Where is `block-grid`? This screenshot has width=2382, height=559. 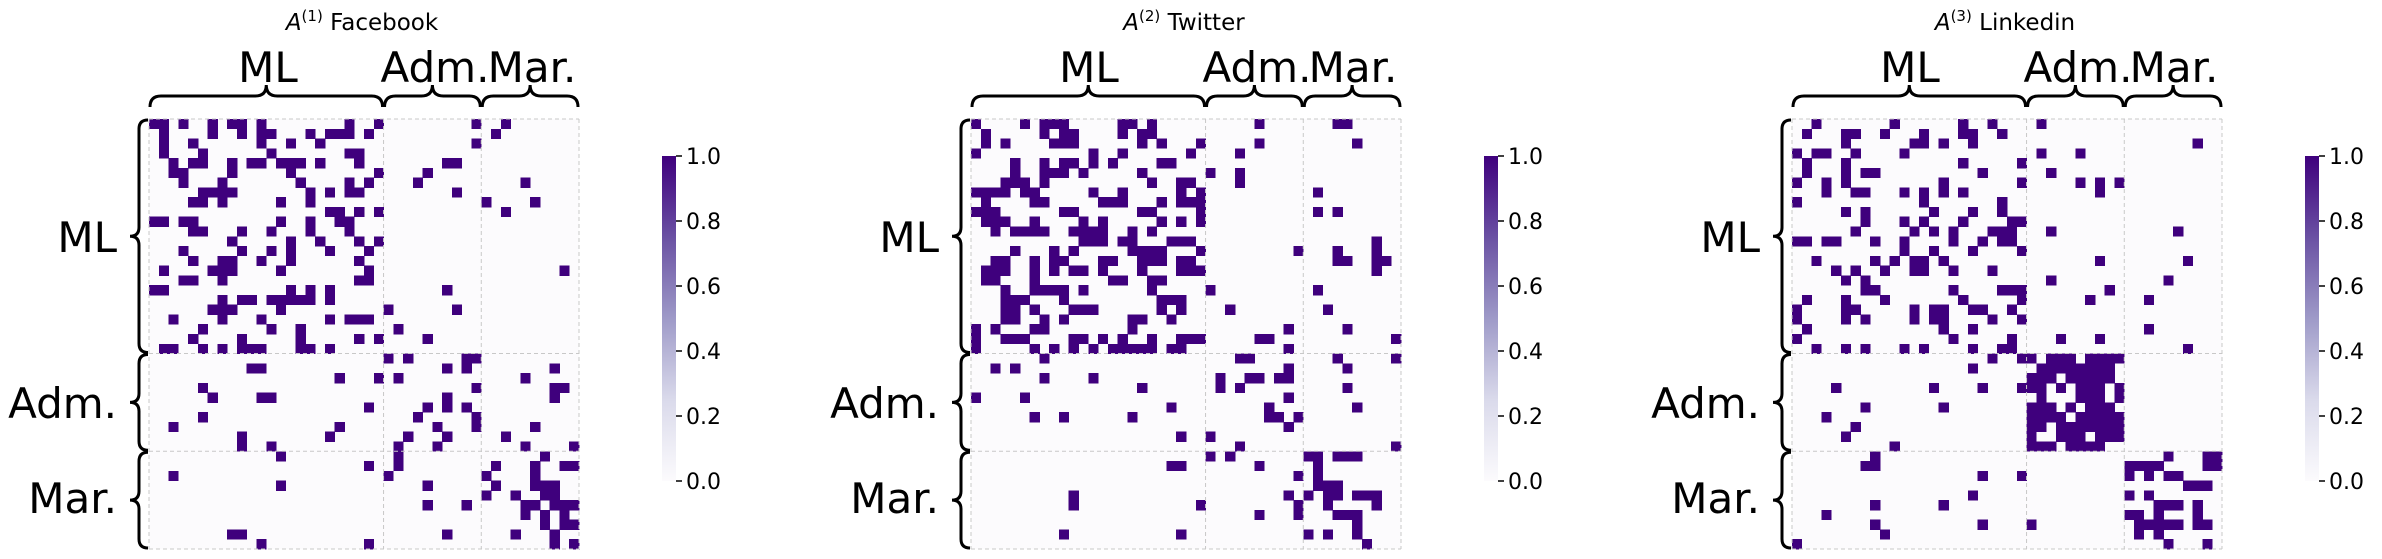 block-grid is located at coordinates (364, 334).